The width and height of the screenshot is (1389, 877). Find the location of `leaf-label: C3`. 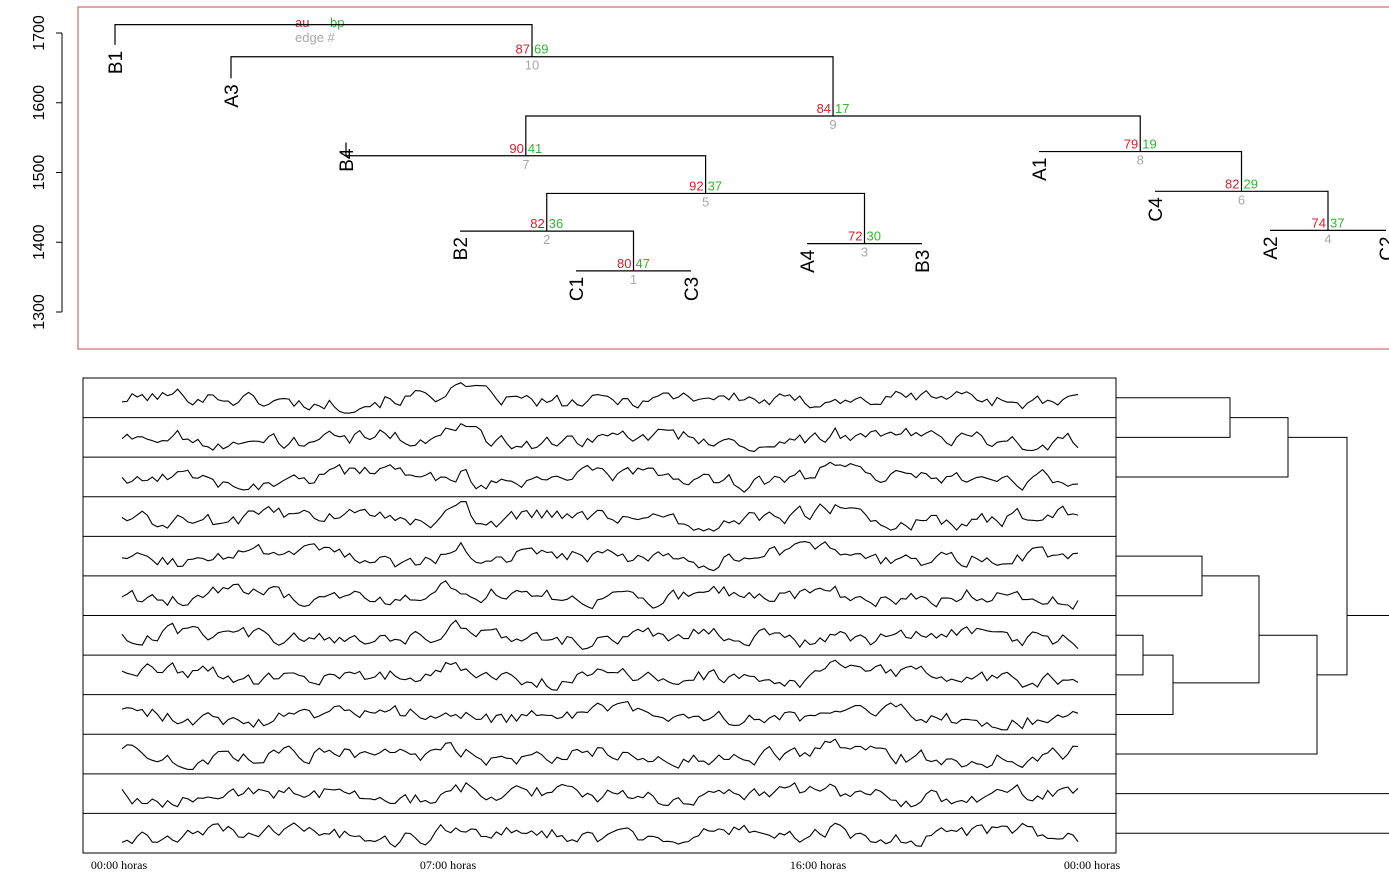

leaf-label: C3 is located at coordinates (692, 289).